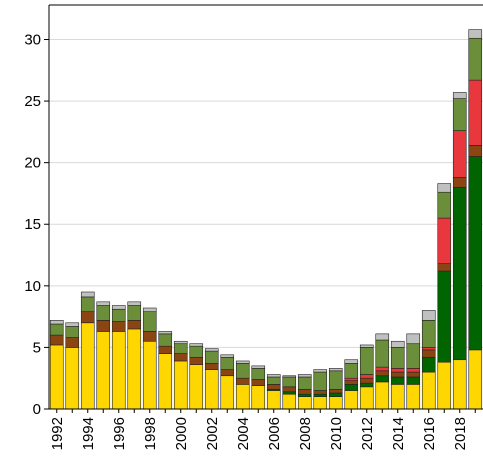 The width and height of the screenshot is (483, 464). I want to click on x-tick-label: 2018, so click(460, 433).